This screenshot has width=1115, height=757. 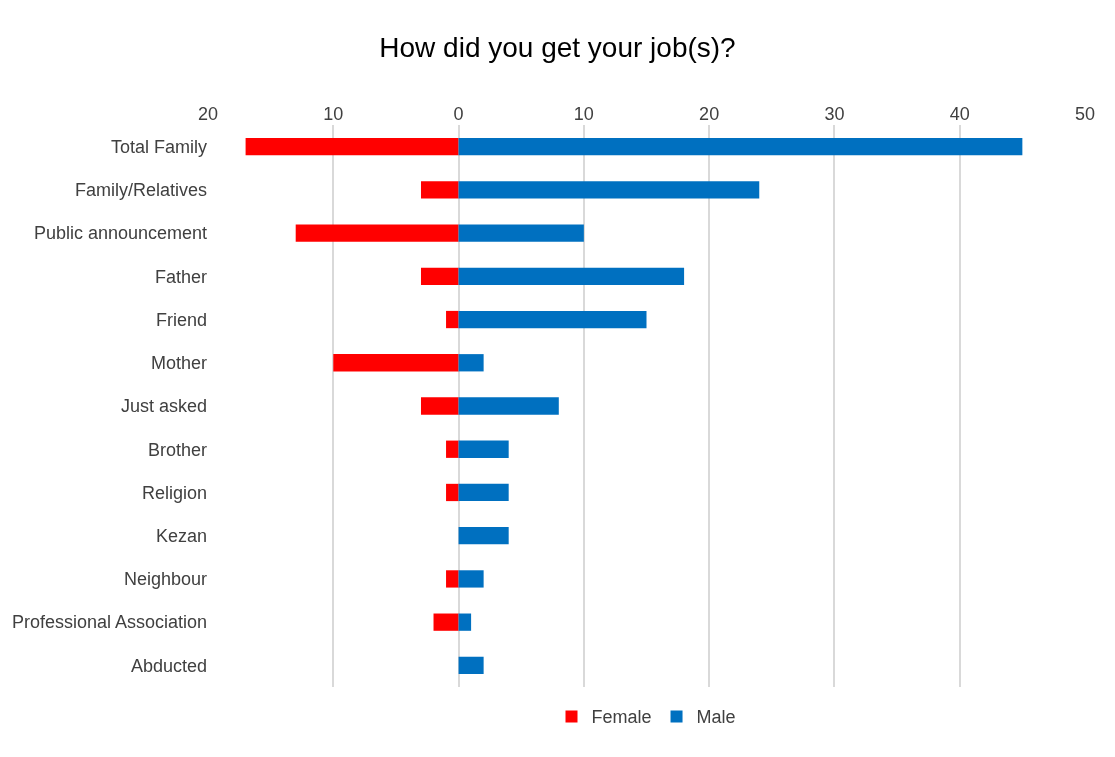 What do you see at coordinates (621, 717) in the screenshot?
I see `legend-label: Female` at bounding box center [621, 717].